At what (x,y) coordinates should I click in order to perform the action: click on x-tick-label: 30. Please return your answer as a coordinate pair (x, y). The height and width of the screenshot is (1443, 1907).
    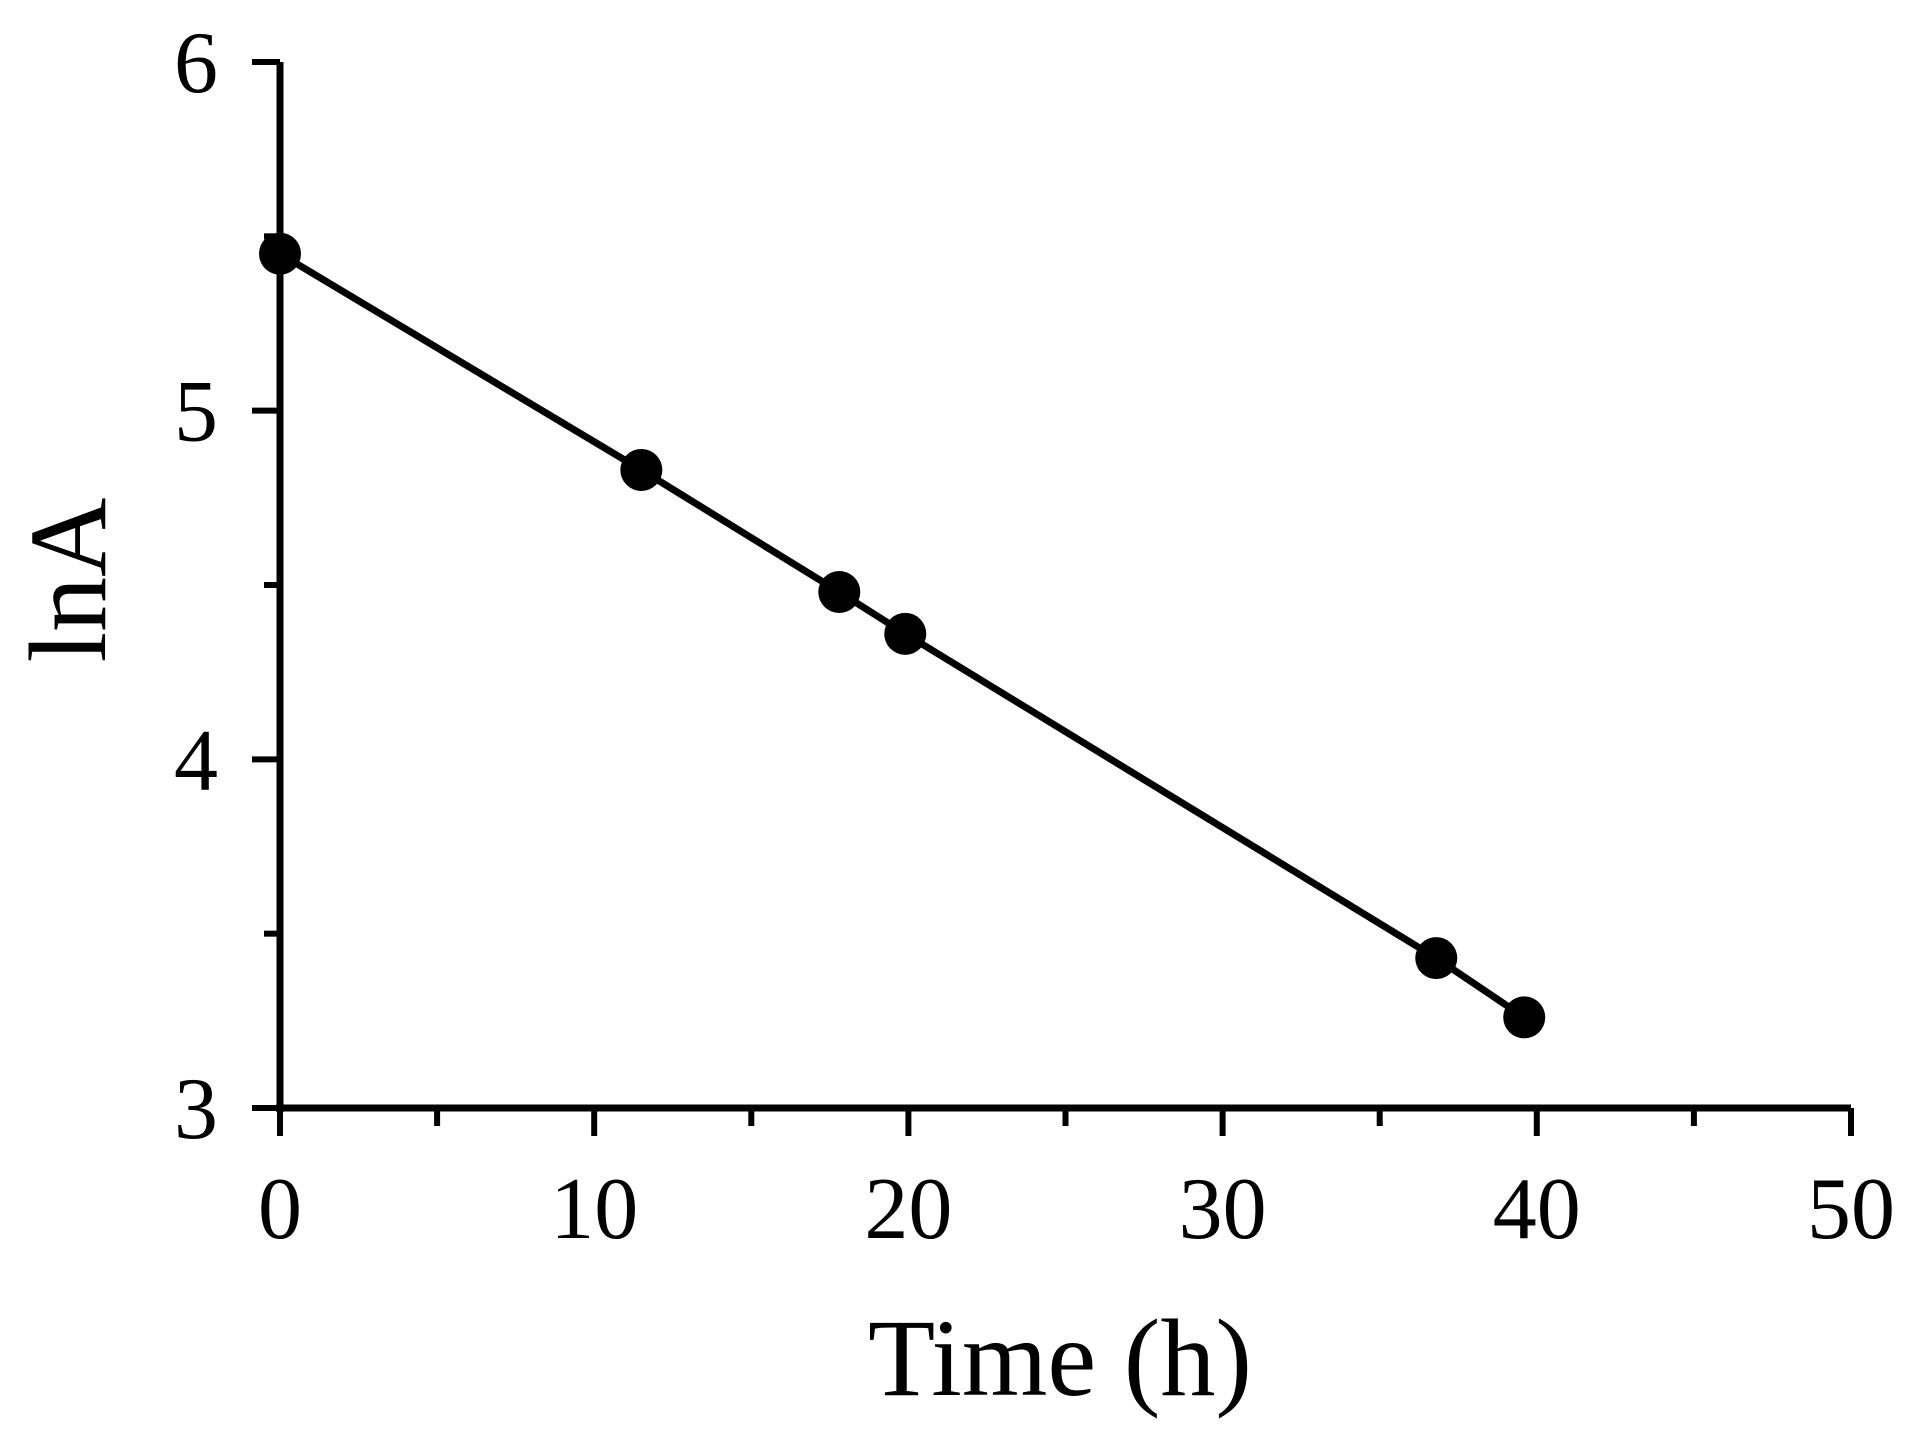
    Looking at the image, I should click on (1223, 1209).